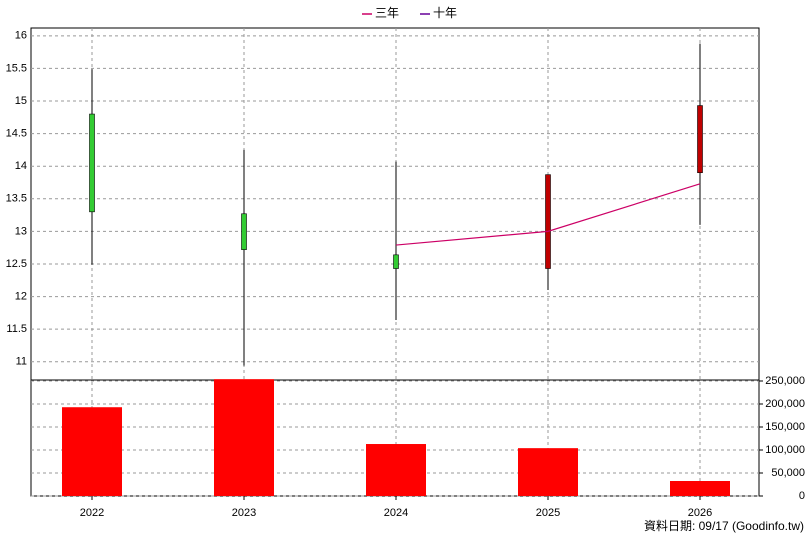  Describe the element at coordinates (16, 264) in the screenshot. I see `y-tick-label: 12.5` at that location.